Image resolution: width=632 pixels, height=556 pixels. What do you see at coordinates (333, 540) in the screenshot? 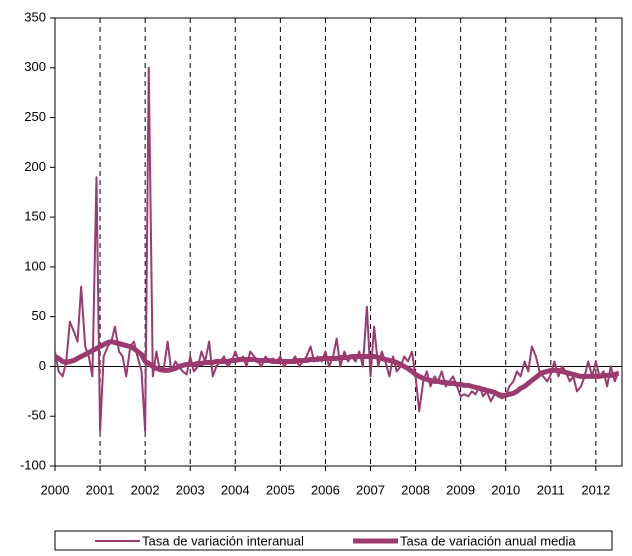
I see `legend-box` at bounding box center [333, 540].